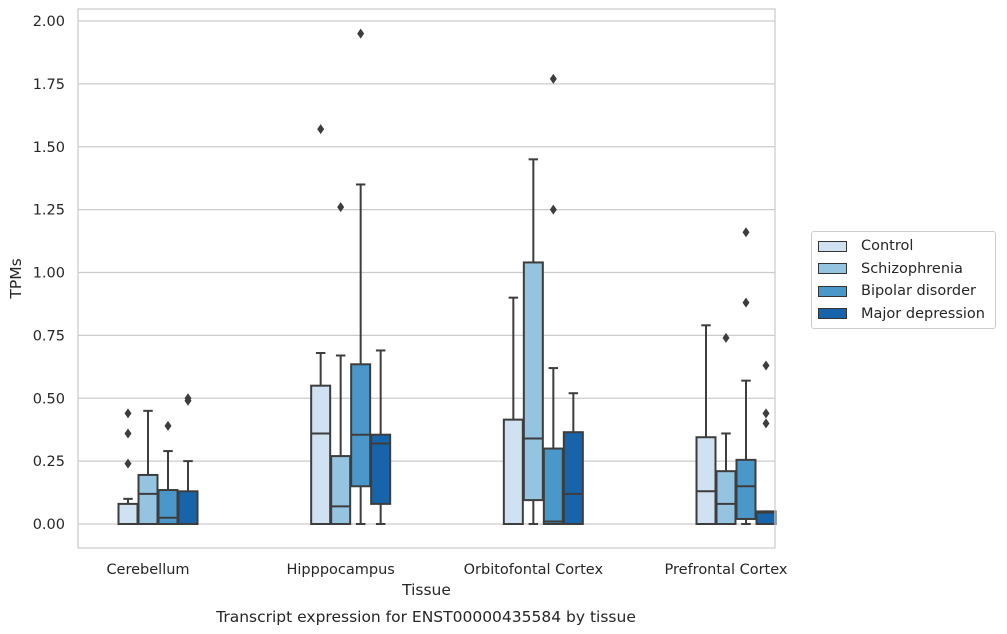 This screenshot has height=634, width=1007. What do you see at coordinates (49, 525) in the screenshot?
I see `y-tick-label: 0.00` at bounding box center [49, 525].